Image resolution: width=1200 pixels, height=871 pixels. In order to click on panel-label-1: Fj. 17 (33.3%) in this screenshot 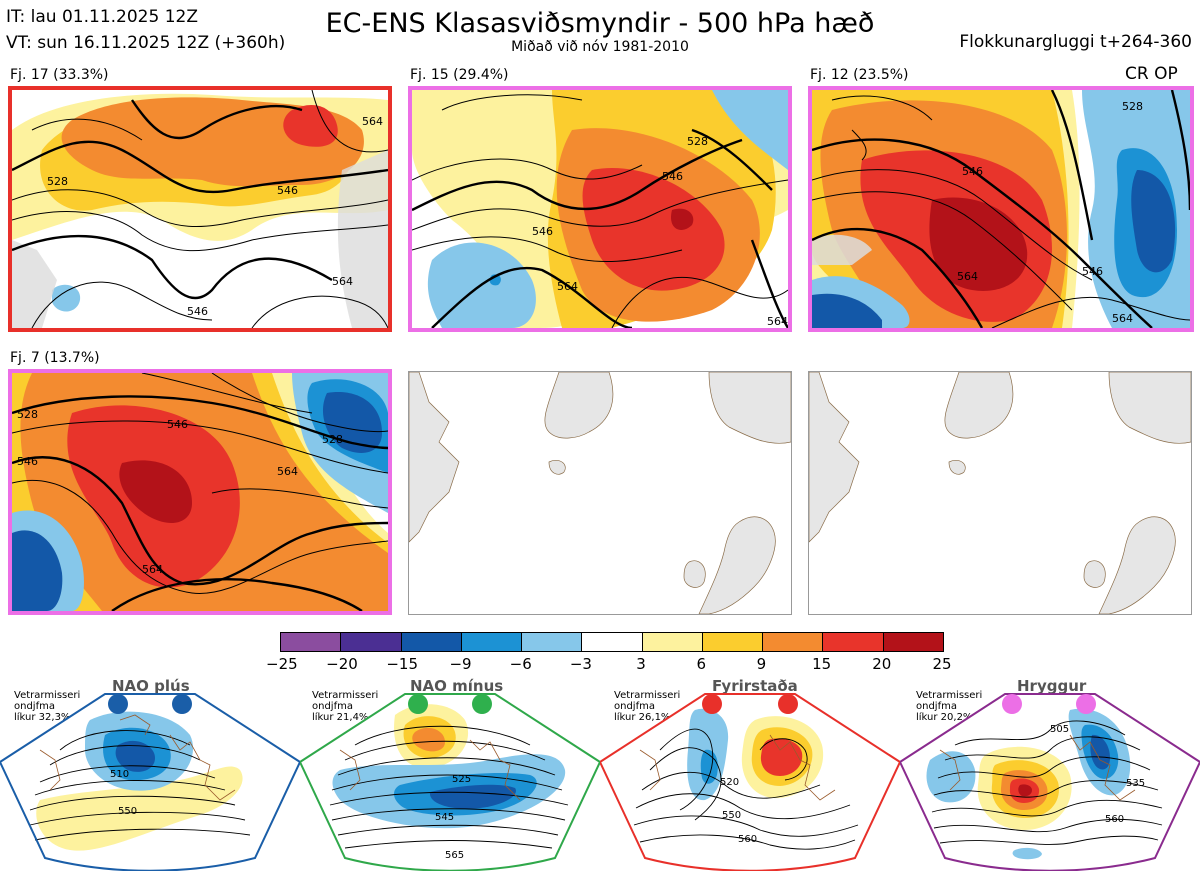, I will do `click(59, 75)`.